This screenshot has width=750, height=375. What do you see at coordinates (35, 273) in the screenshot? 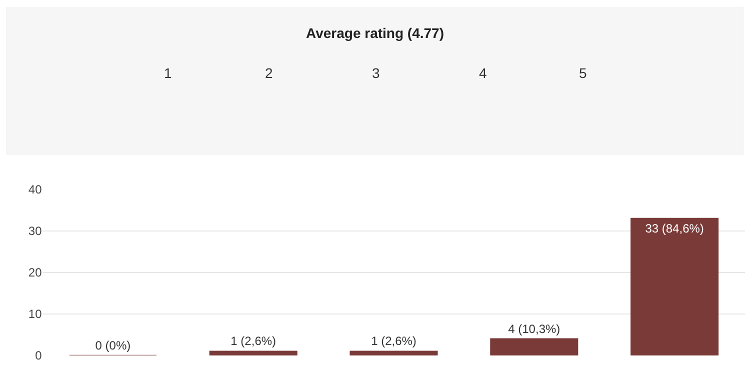
I see `y-tick-label: 20` at bounding box center [35, 273].